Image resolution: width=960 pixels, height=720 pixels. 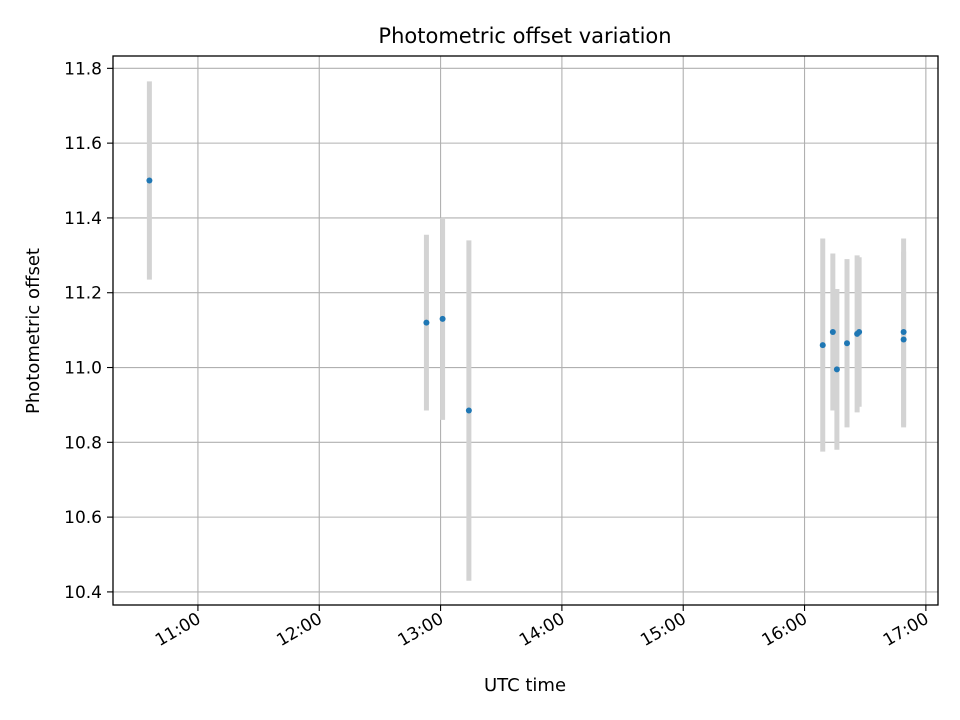 I want to click on x-axis-label: UTC time, so click(x=525, y=685).